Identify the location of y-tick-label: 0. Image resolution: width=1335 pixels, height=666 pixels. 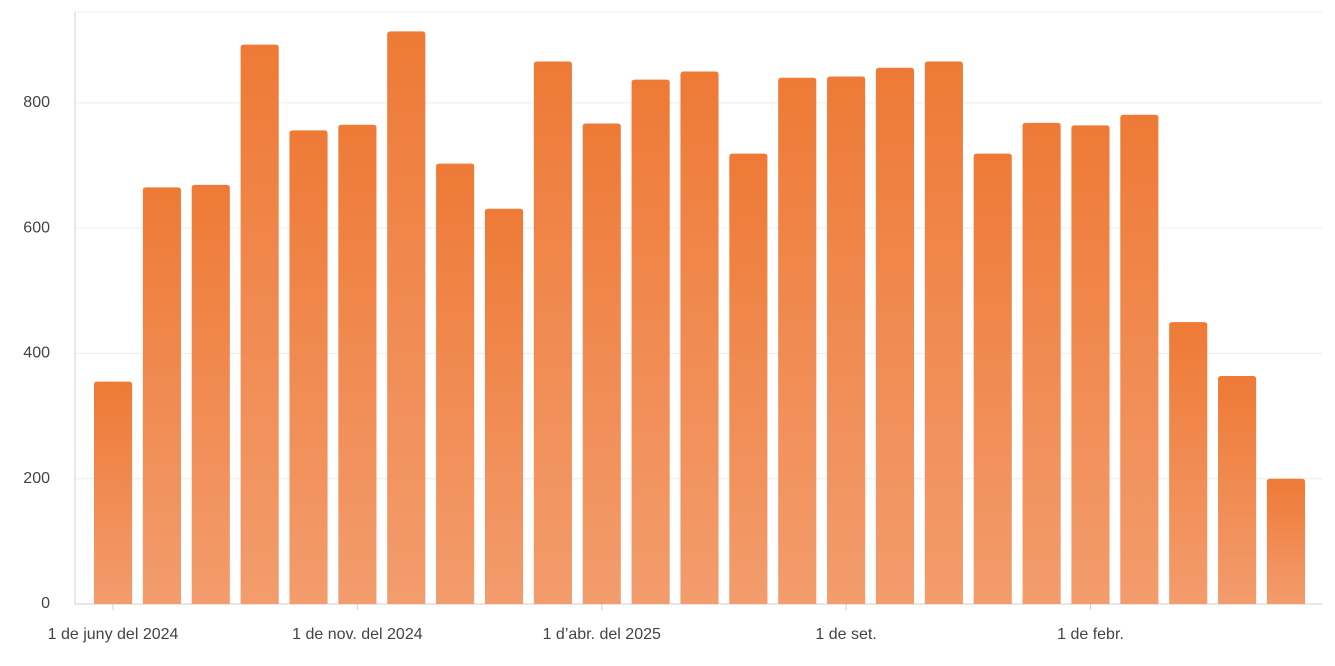
(45, 603).